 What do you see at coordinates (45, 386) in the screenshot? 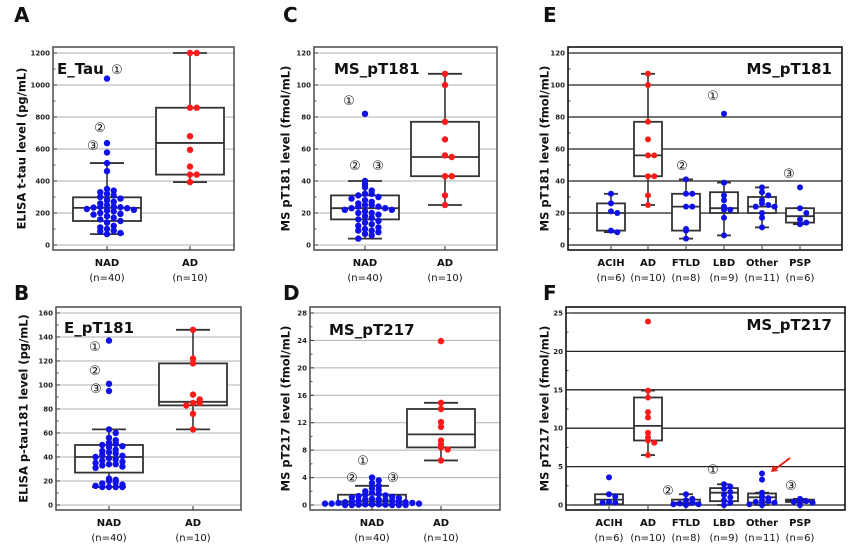
I see `panel-b-ytick-label: 100` at bounding box center [45, 386].